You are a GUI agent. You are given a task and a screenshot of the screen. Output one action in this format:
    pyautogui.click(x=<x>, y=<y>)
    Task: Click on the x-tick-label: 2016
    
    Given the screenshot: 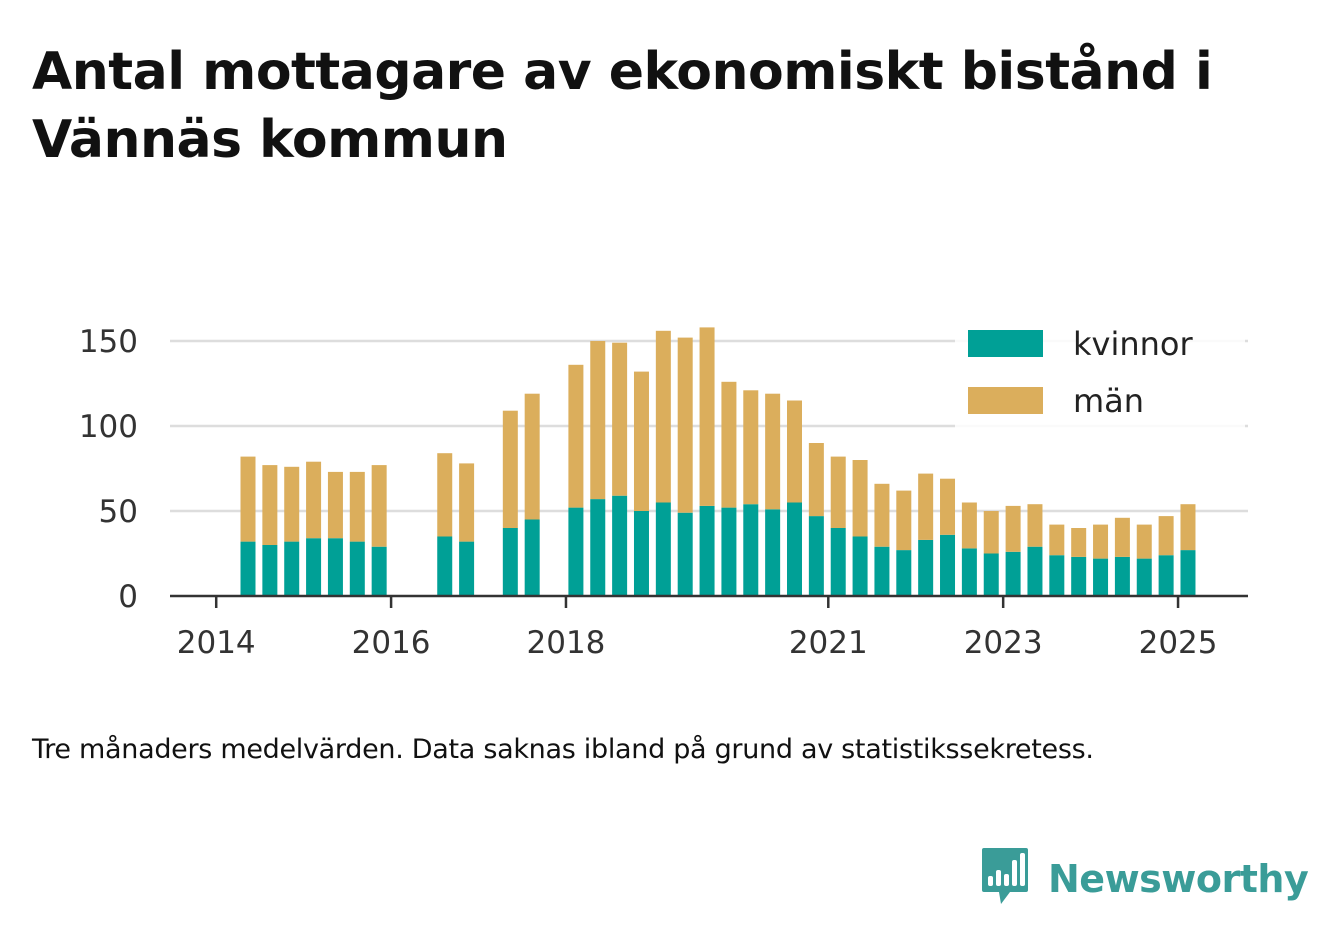 What is the action you would take?
    pyautogui.click(x=391, y=643)
    